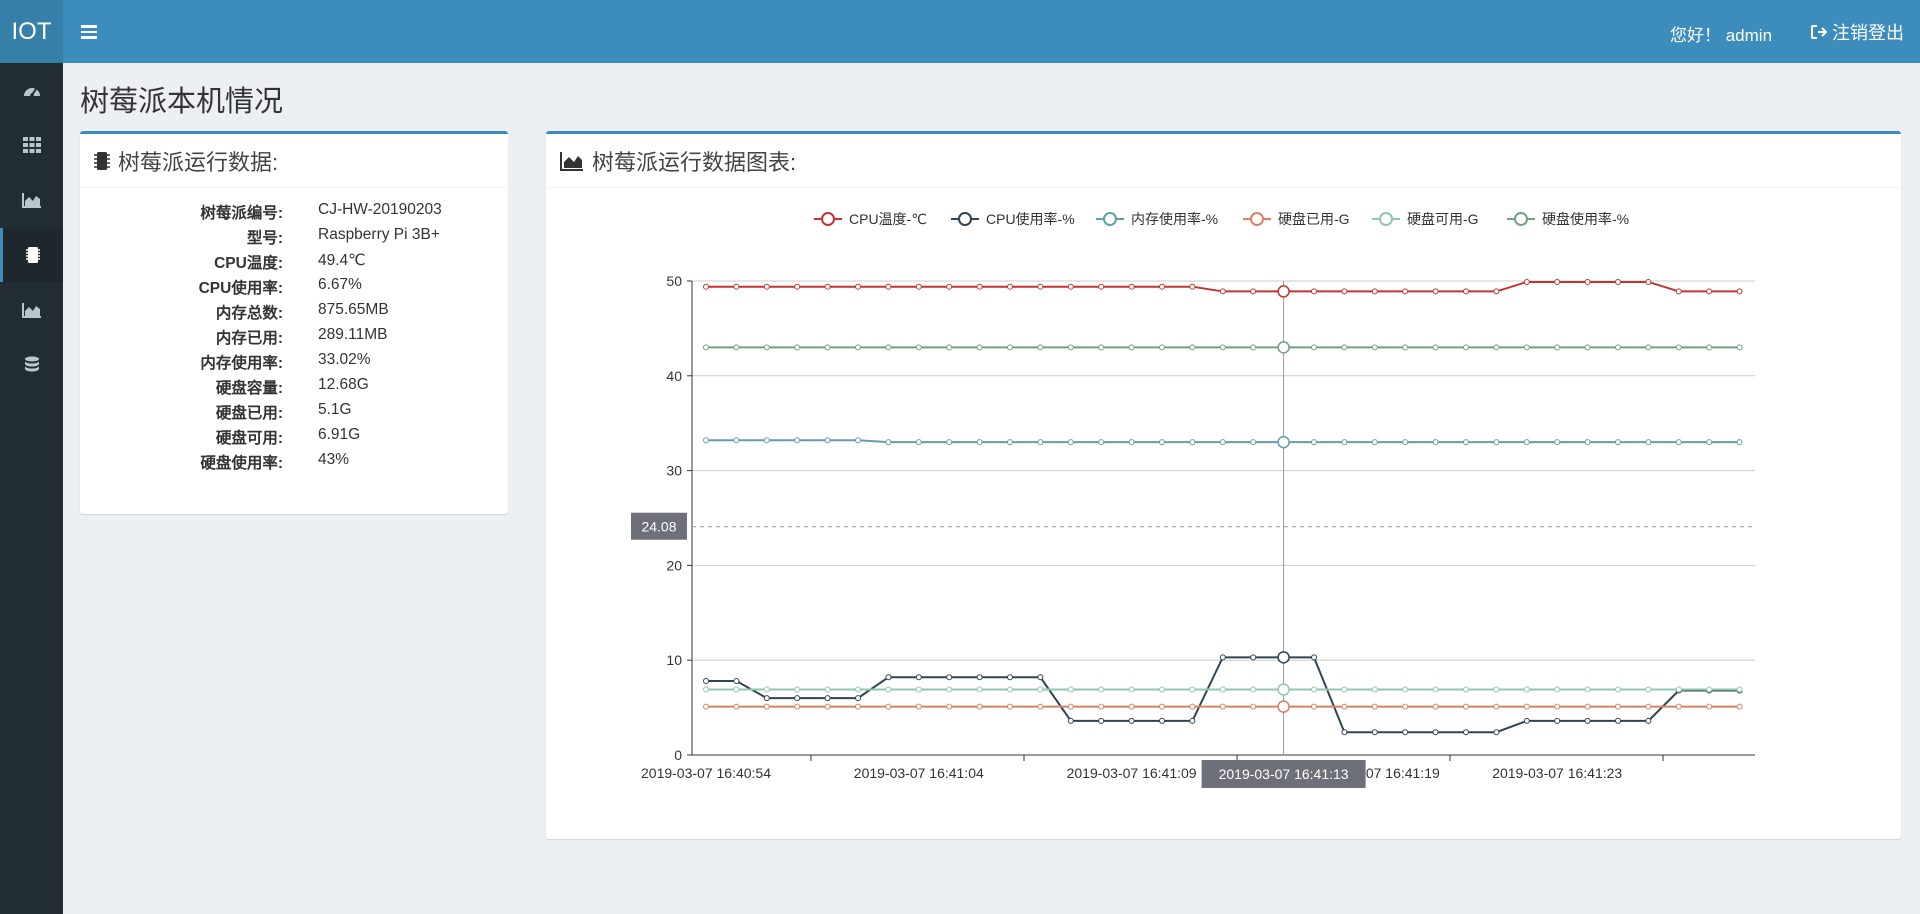 This screenshot has width=1920, height=914. I want to click on x-tick-label: 2019-03-07 16:41:09, so click(1132, 773).